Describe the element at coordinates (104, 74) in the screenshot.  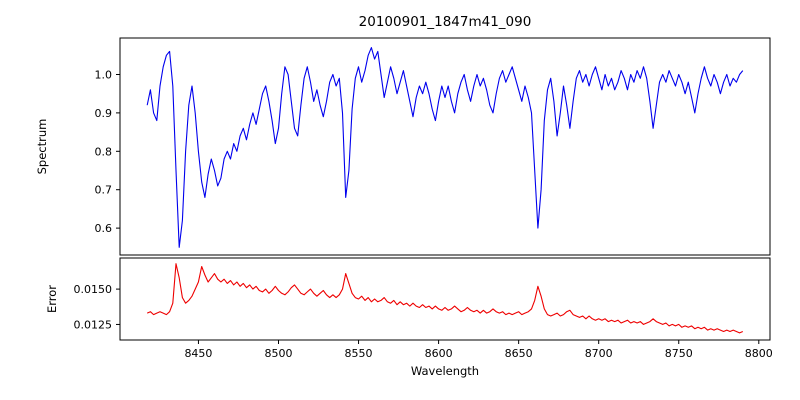
I see `y-tick-label: 1.0` at that location.